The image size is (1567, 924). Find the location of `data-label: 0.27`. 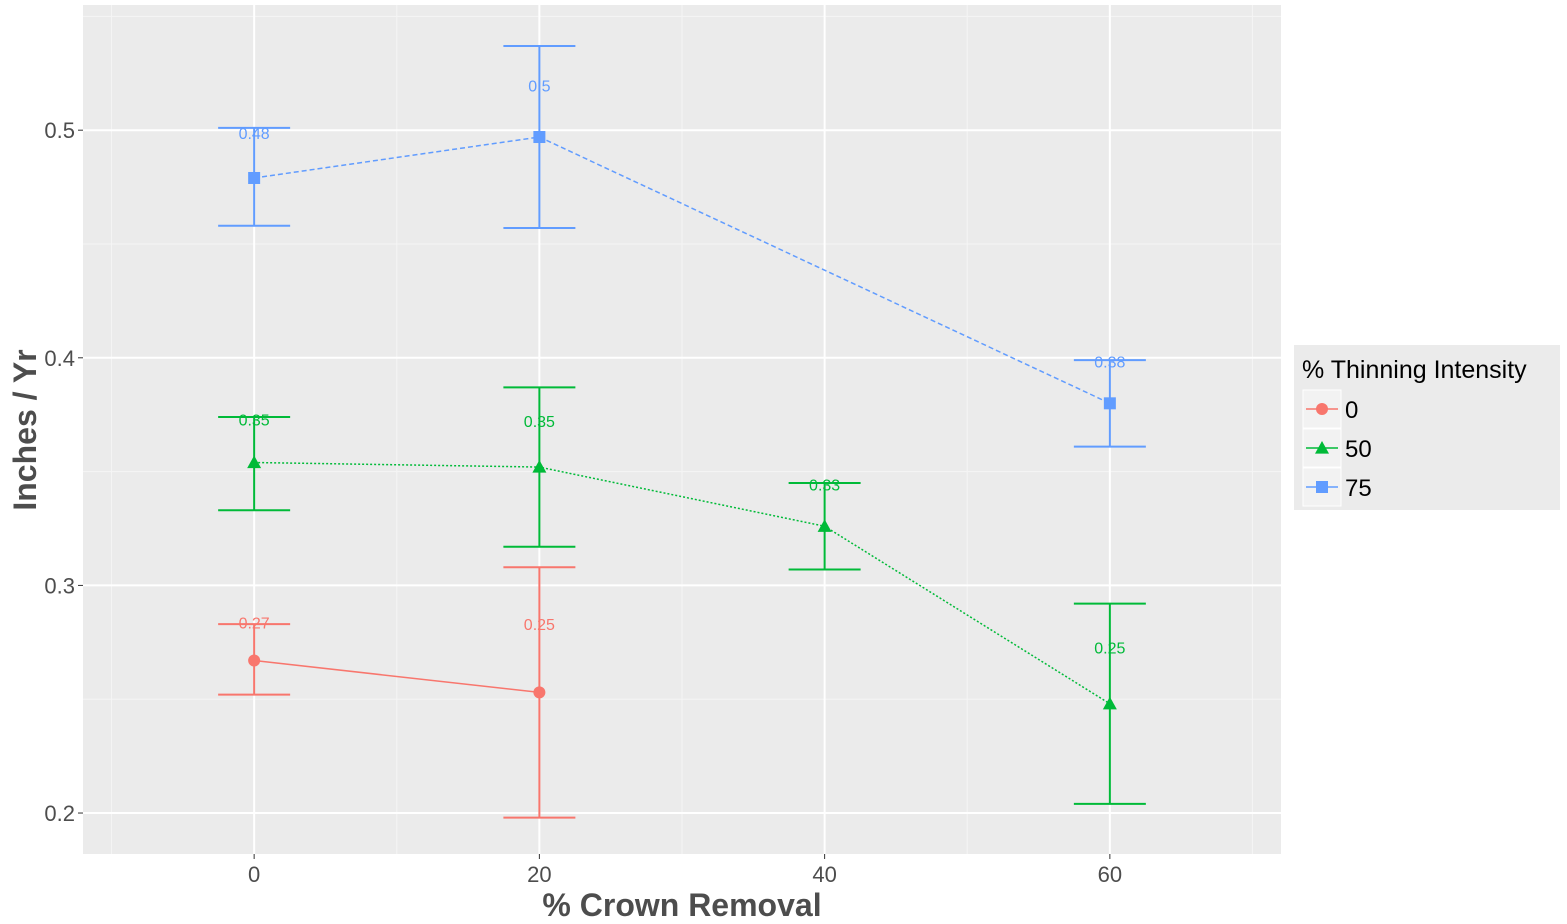

data-label: 0.27 is located at coordinates (254, 623).